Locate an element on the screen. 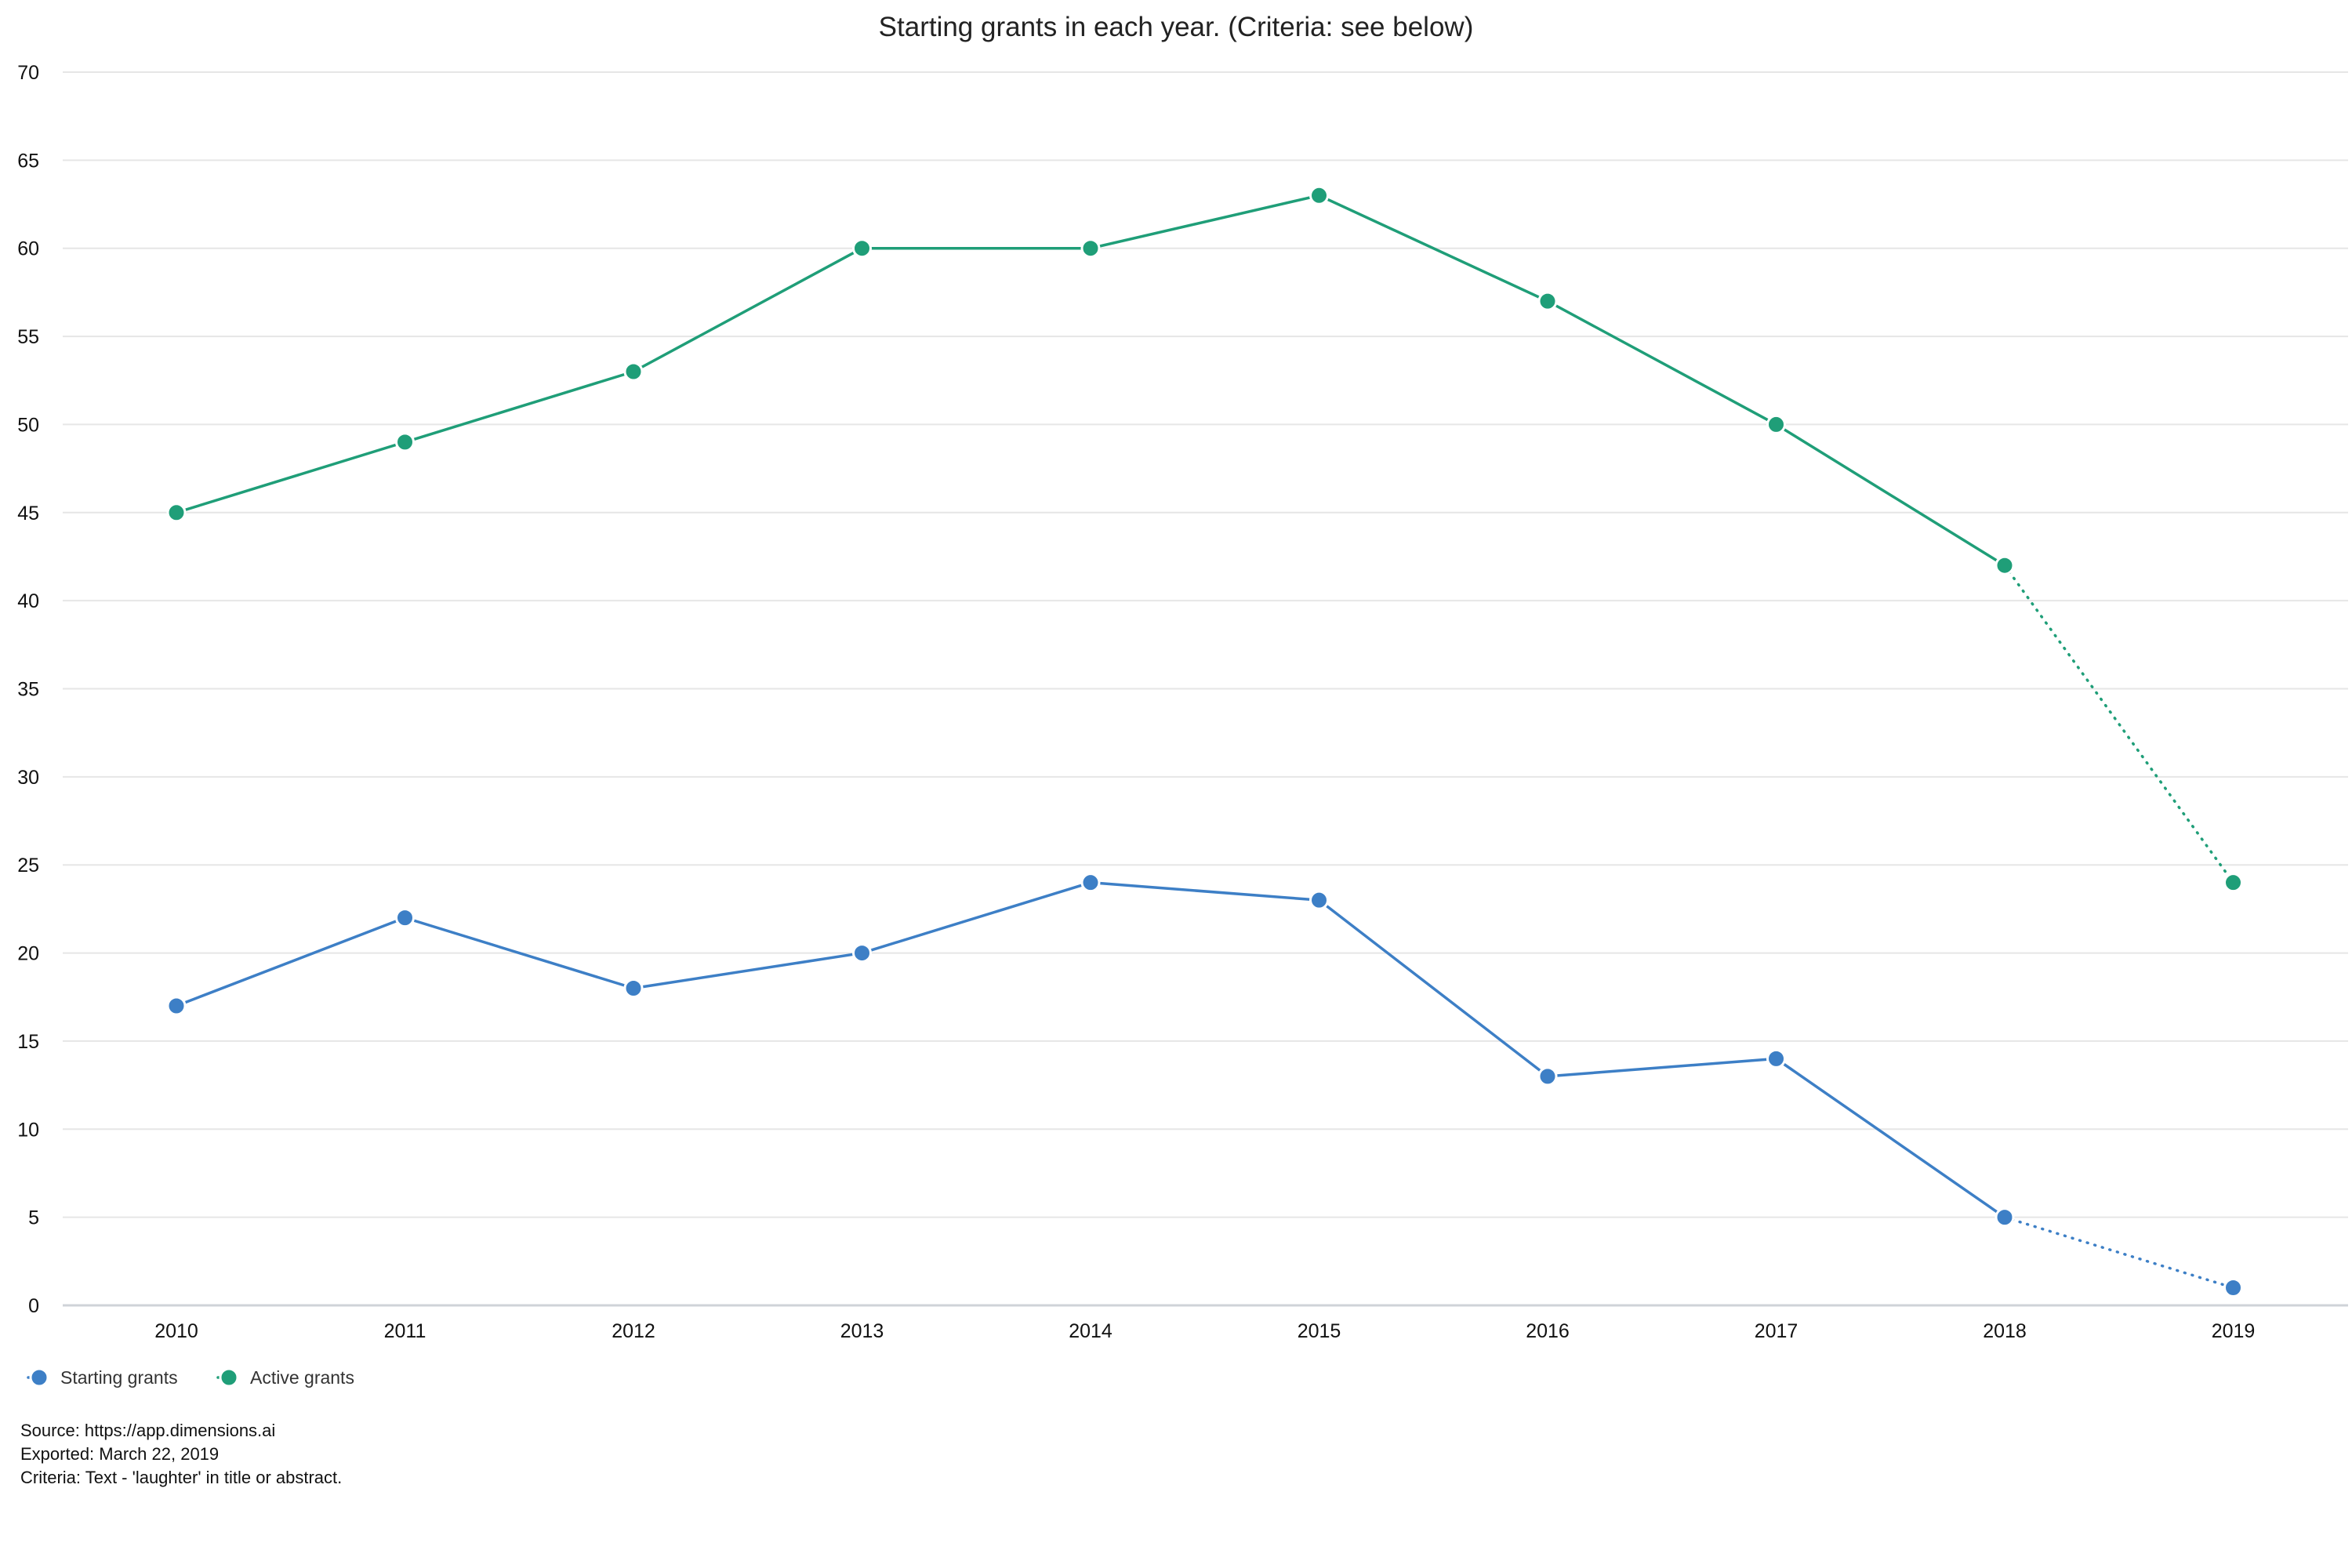 The width and height of the screenshot is (2352, 1568). legend-item: Starting grants is located at coordinates (102, 1377).